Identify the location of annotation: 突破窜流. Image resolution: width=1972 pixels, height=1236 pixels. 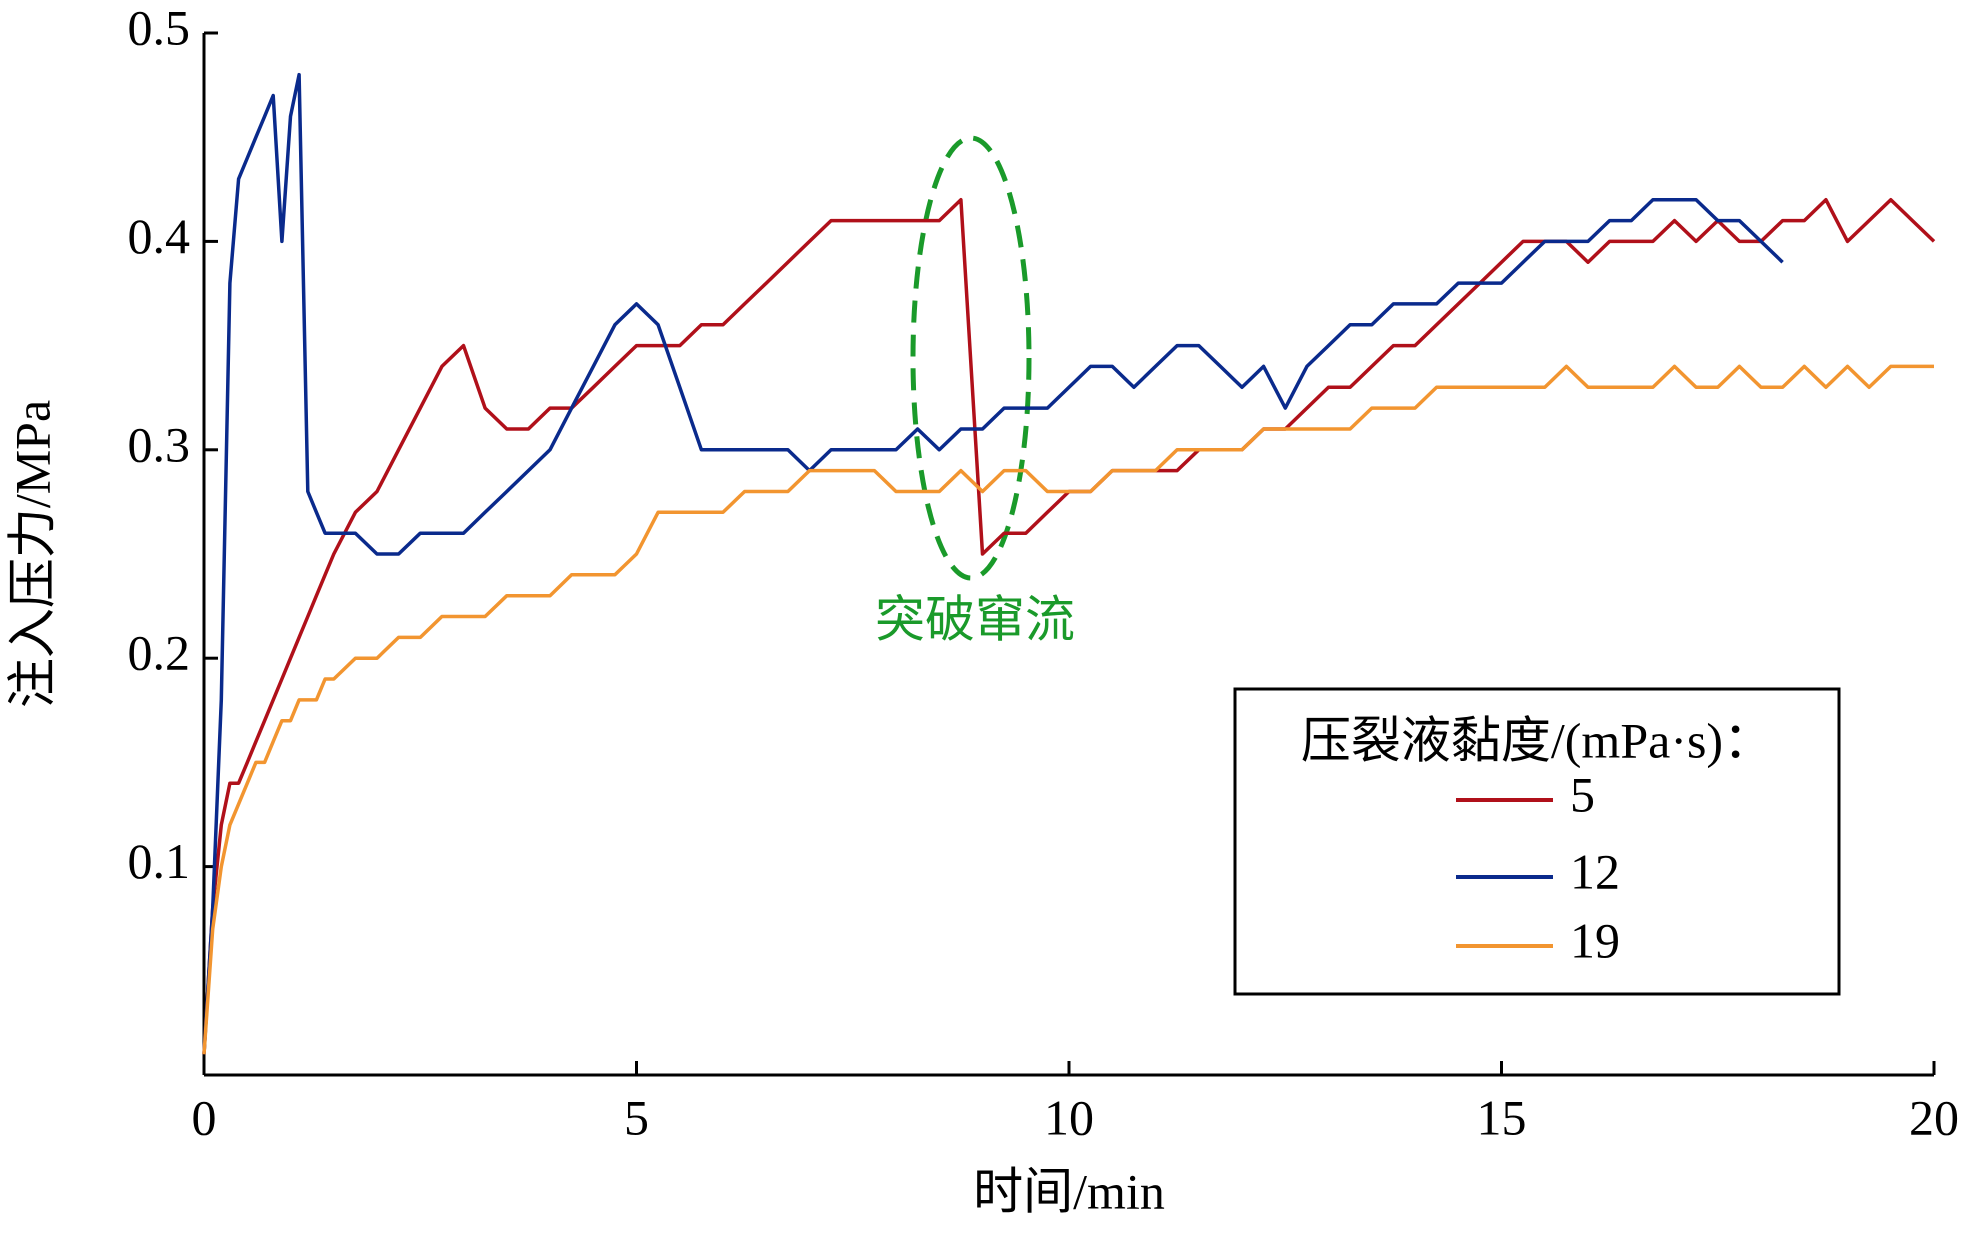
(975, 619).